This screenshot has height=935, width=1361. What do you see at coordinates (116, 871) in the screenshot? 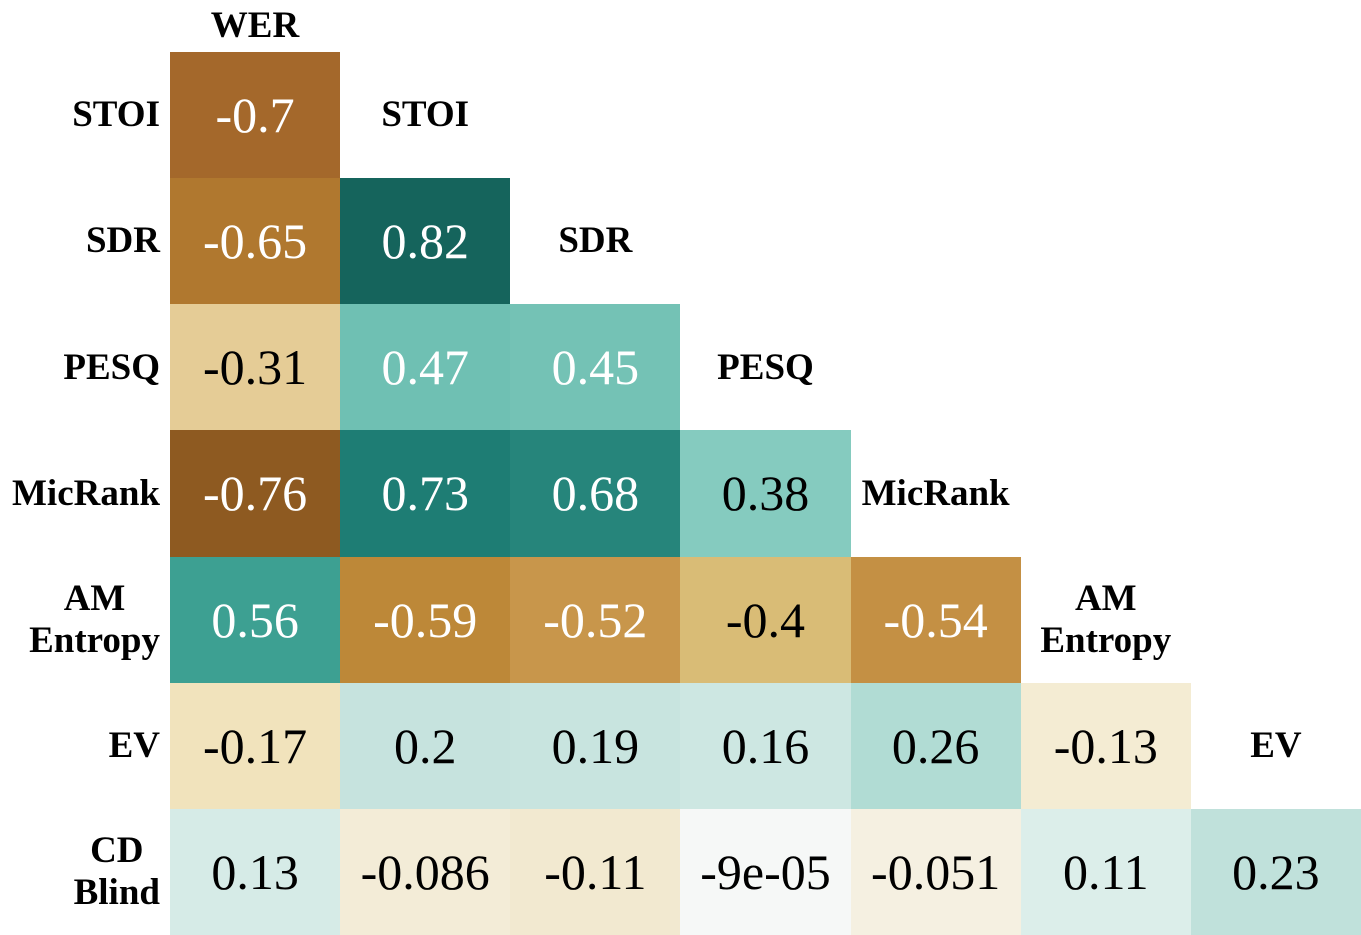
I see `row-label-cd-blind: CD Blind` at bounding box center [116, 871].